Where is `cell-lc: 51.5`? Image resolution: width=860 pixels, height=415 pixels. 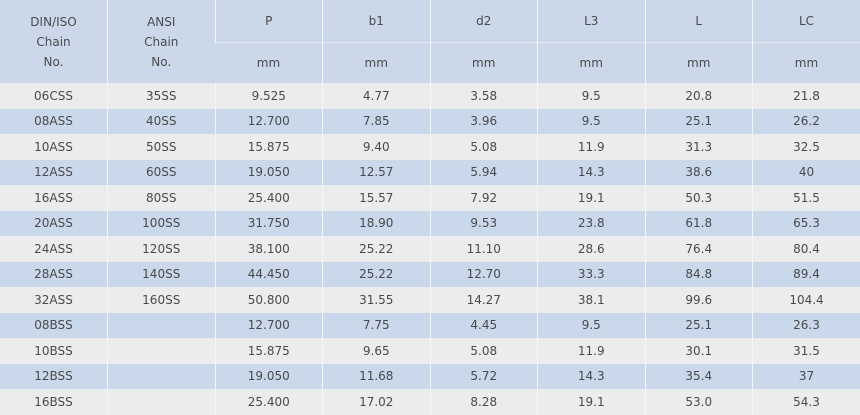 cell-lc: 51.5 is located at coordinates (806, 198).